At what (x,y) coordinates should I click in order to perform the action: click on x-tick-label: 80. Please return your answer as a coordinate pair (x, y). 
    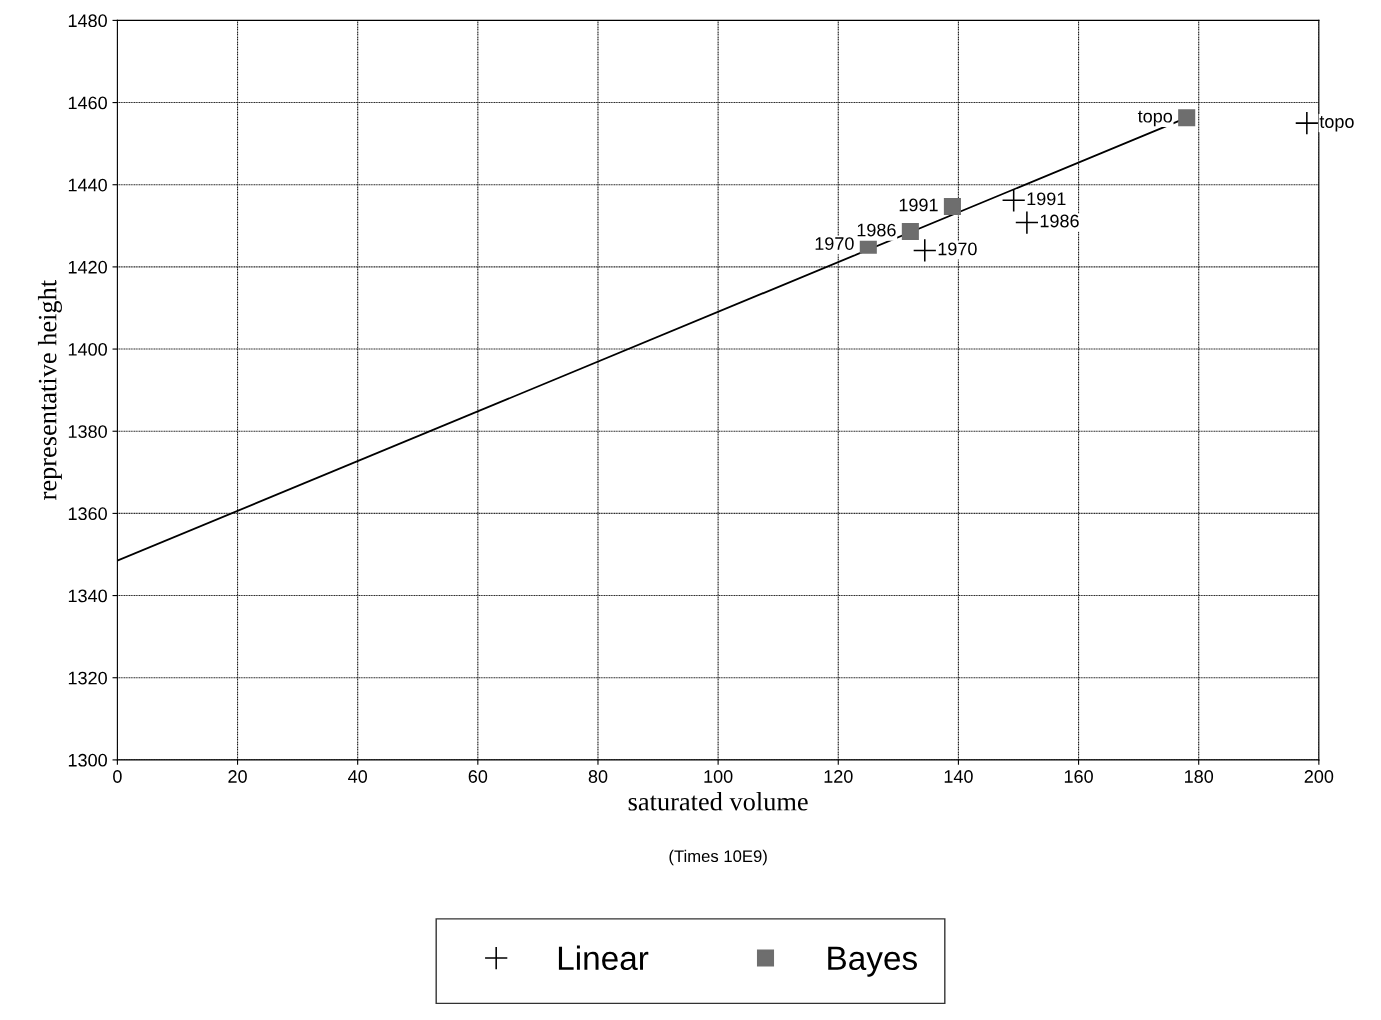
    Looking at the image, I should click on (598, 776).